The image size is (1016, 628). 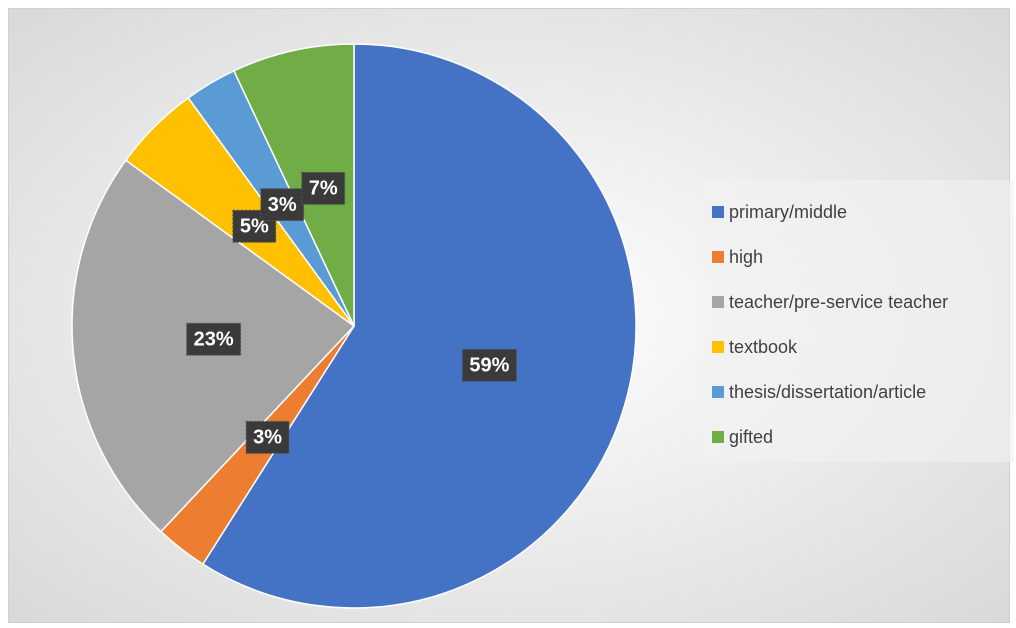 I want to click on legend-label: teacher/pre-service teacher, so click(x=838, y=302).